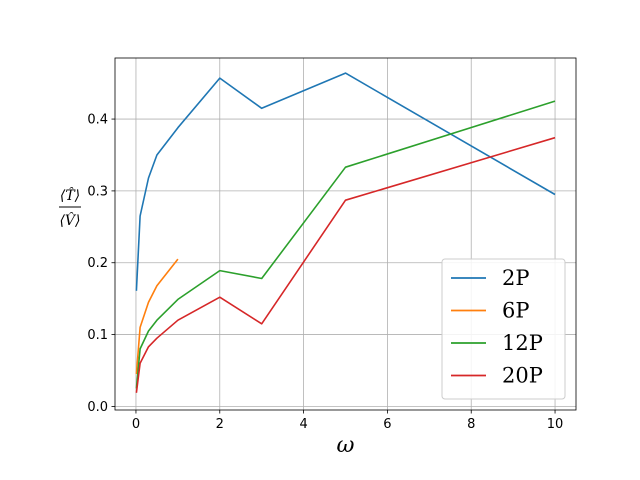 This screenshot has width=640, height=480. I want to click on x-axis: 0 2 4 6 8 10, so click(348, 421).